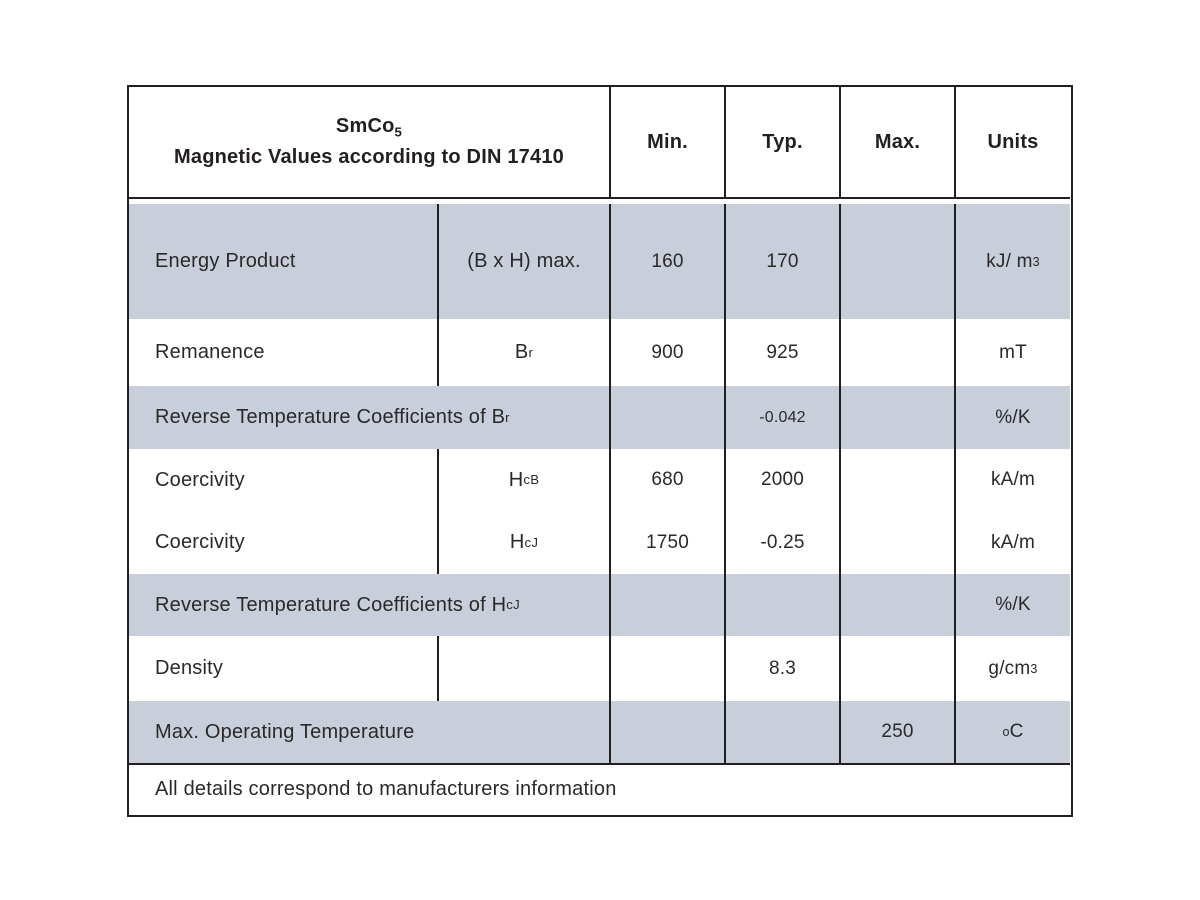 Image resolution: width=1200 pixels, height=900 pixels. I want to click on row-coercivity-hcj-min: 1750, so click(666, 542).